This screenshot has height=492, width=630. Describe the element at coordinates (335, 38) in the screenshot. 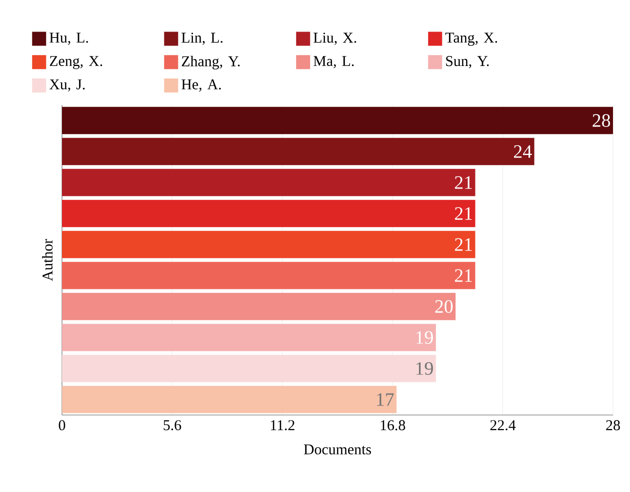

I see `legend-label: Liu, X.` at that location.